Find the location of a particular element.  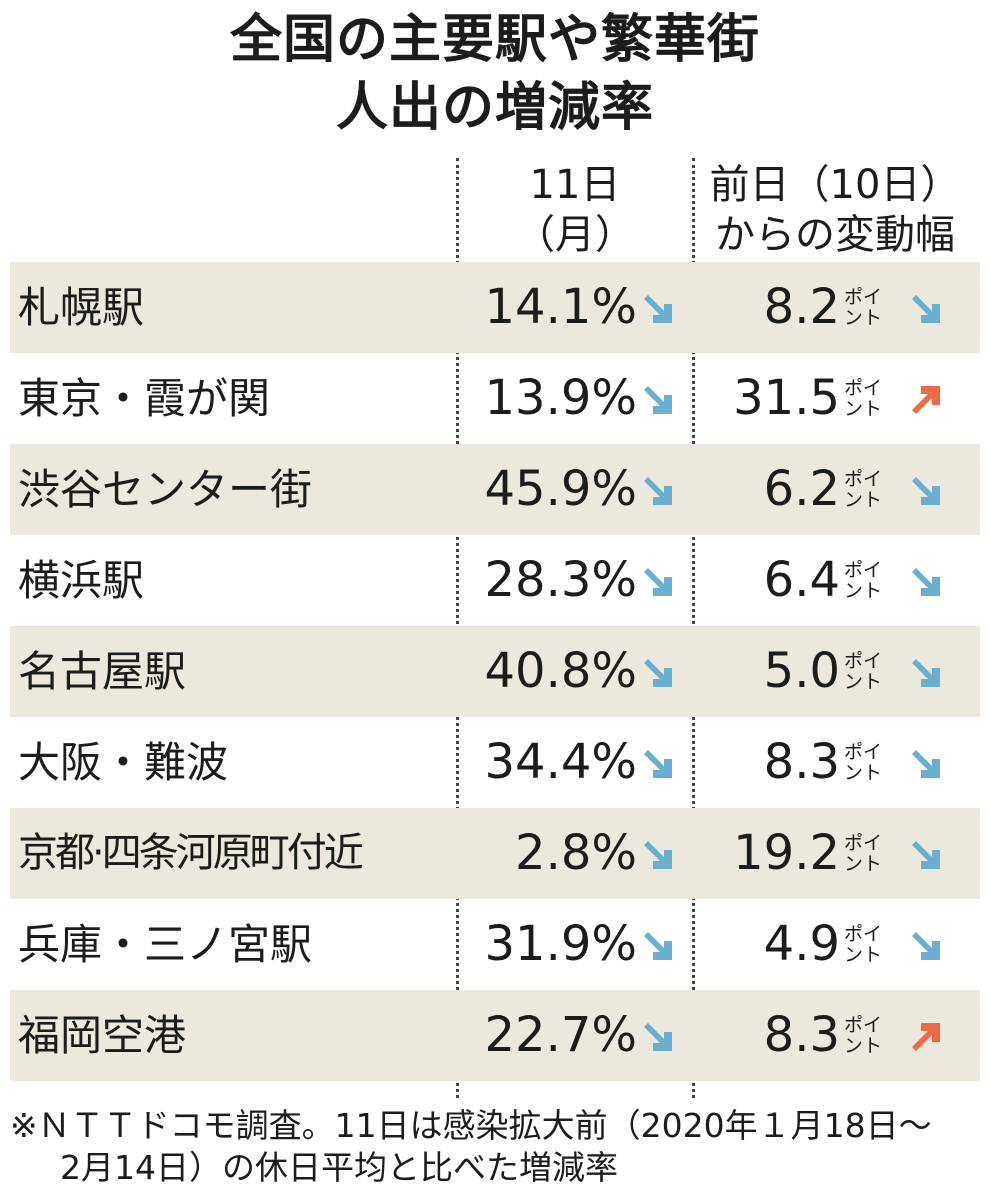

percent-value: 2.8% is located at coordinates (576, 853).